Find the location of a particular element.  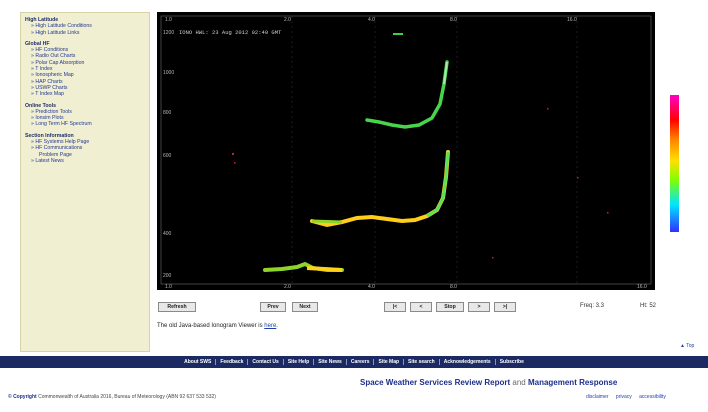

privacy-link: privacy is located at coordinates (623, 397).